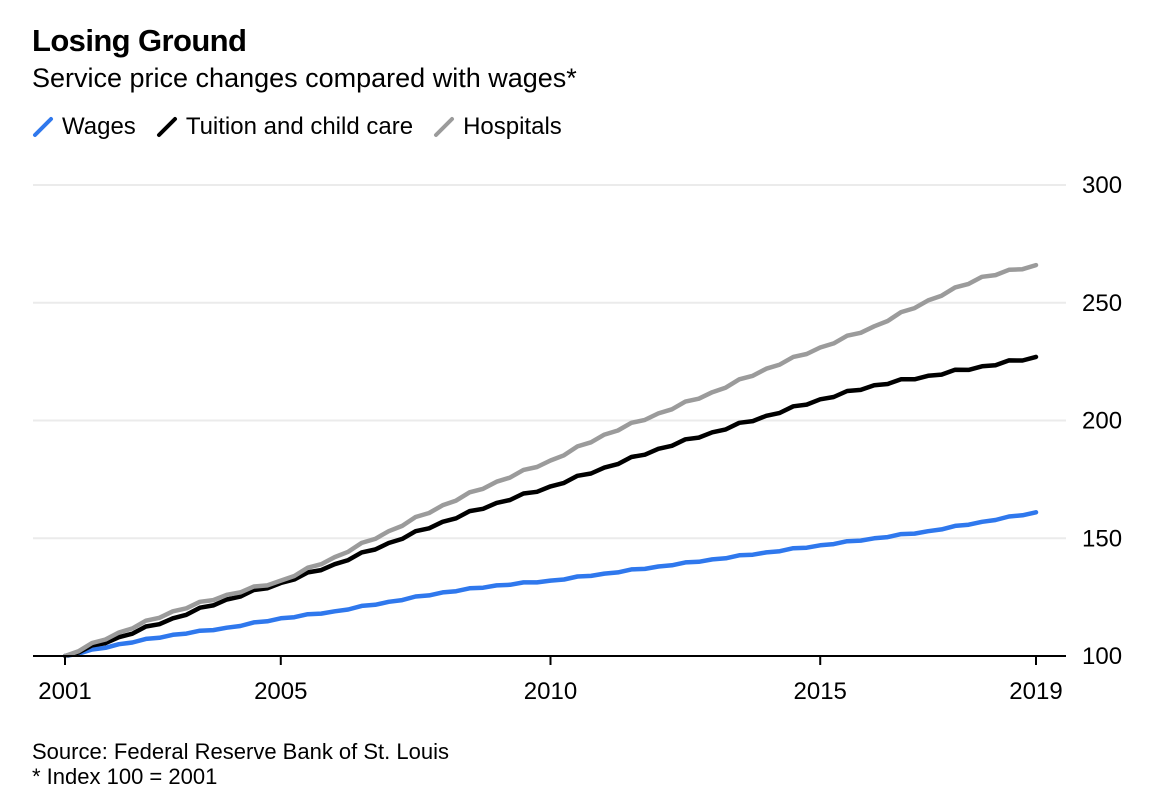 The image size is (1174, 810). I want to click on legend-swatch-hospitals, so click(444, 127).